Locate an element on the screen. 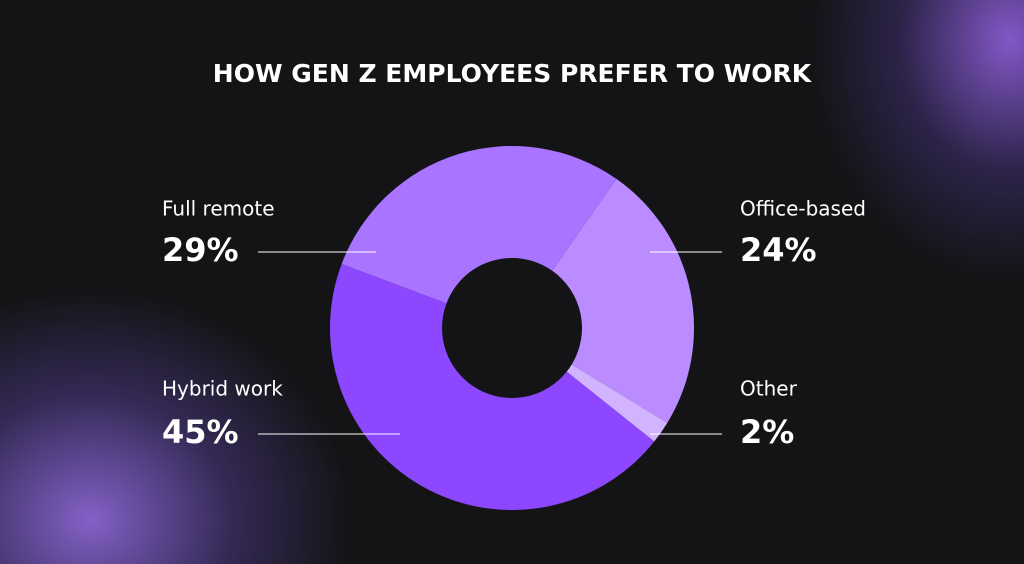 The image size is (1024, 564). chart-title: HOW GEN Z EMPLOYEES PREFER TO WORK is located at coordinates (513, 73).